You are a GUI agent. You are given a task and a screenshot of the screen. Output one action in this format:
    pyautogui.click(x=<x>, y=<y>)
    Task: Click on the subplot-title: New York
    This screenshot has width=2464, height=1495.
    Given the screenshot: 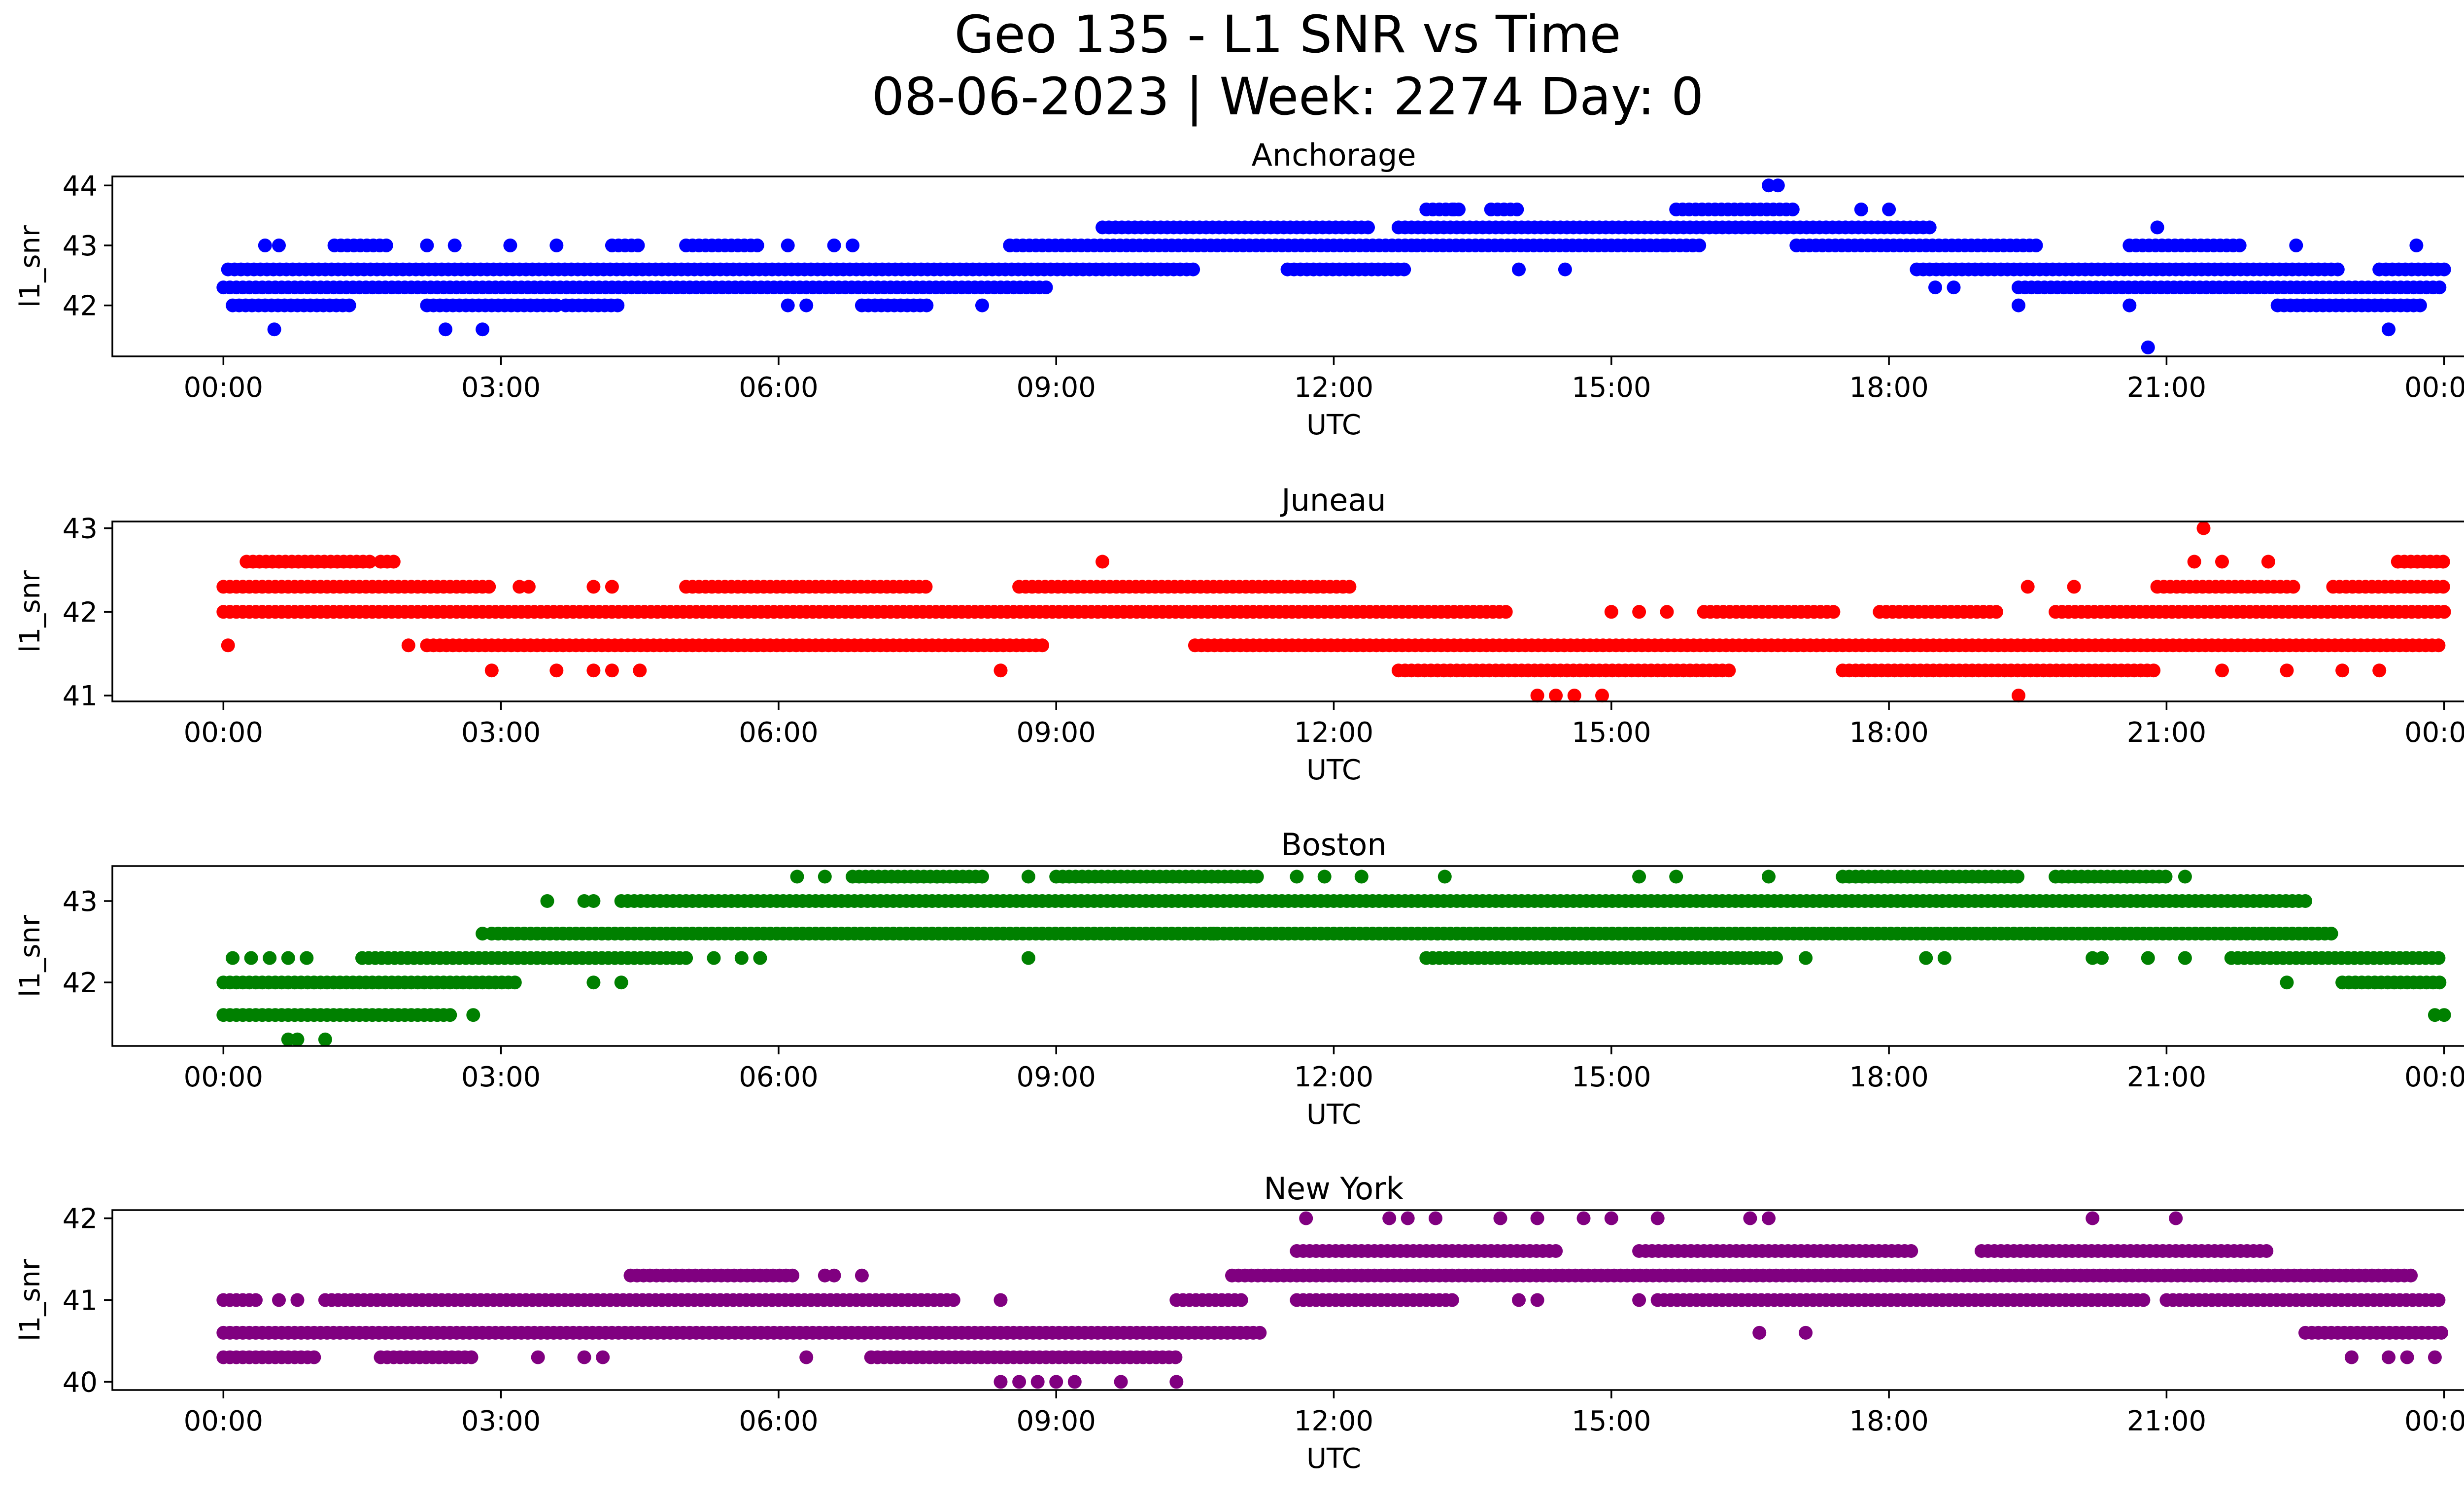 What is the action you would take?
    pyautogui.click(x=1334, y=1189)
    